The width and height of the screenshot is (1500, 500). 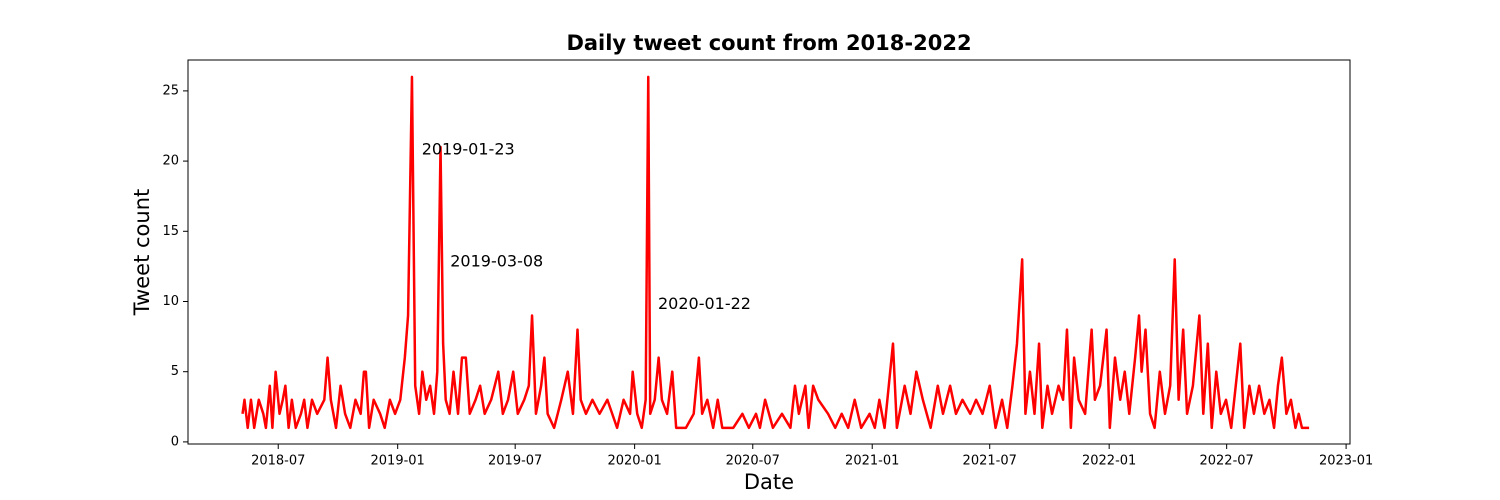 What do you see at coordinates (872, 461) in the screenshot?
I see `x-tick-label: 2021-01` at bounding box center [872, 461].